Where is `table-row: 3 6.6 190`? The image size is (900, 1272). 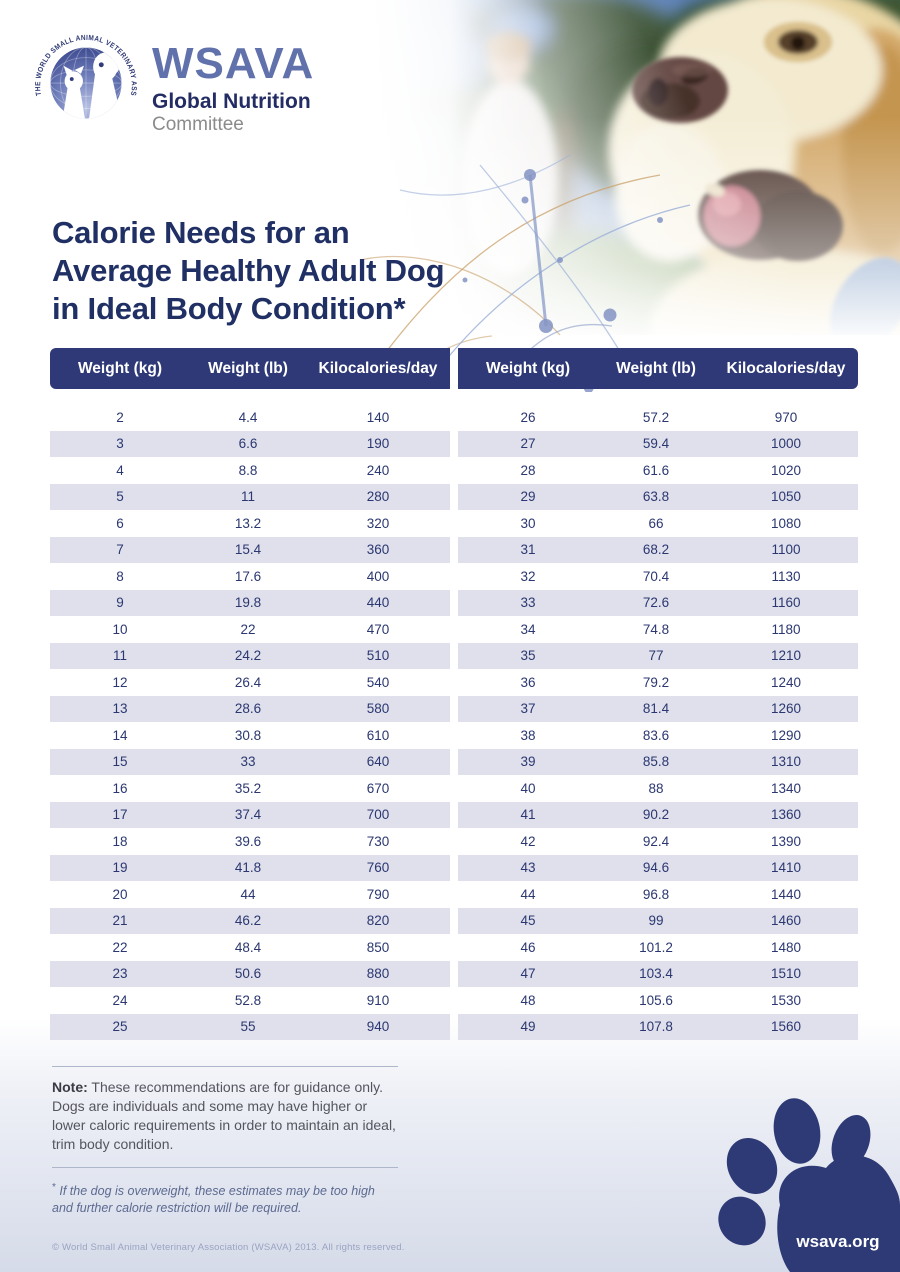 table-row: 3 6.6 190 is located at coordinates (250, 443).